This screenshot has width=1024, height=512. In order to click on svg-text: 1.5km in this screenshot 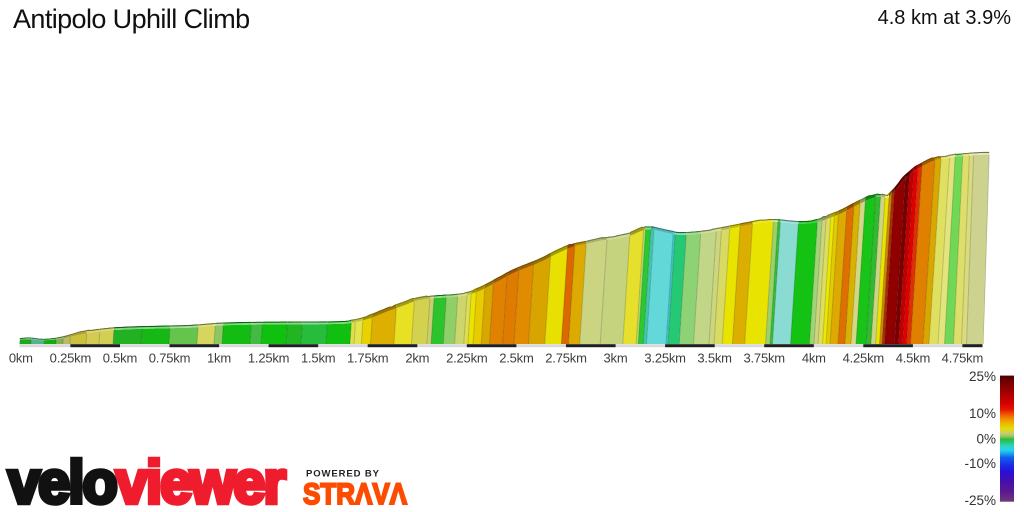, I will do `click(318, 358)`.